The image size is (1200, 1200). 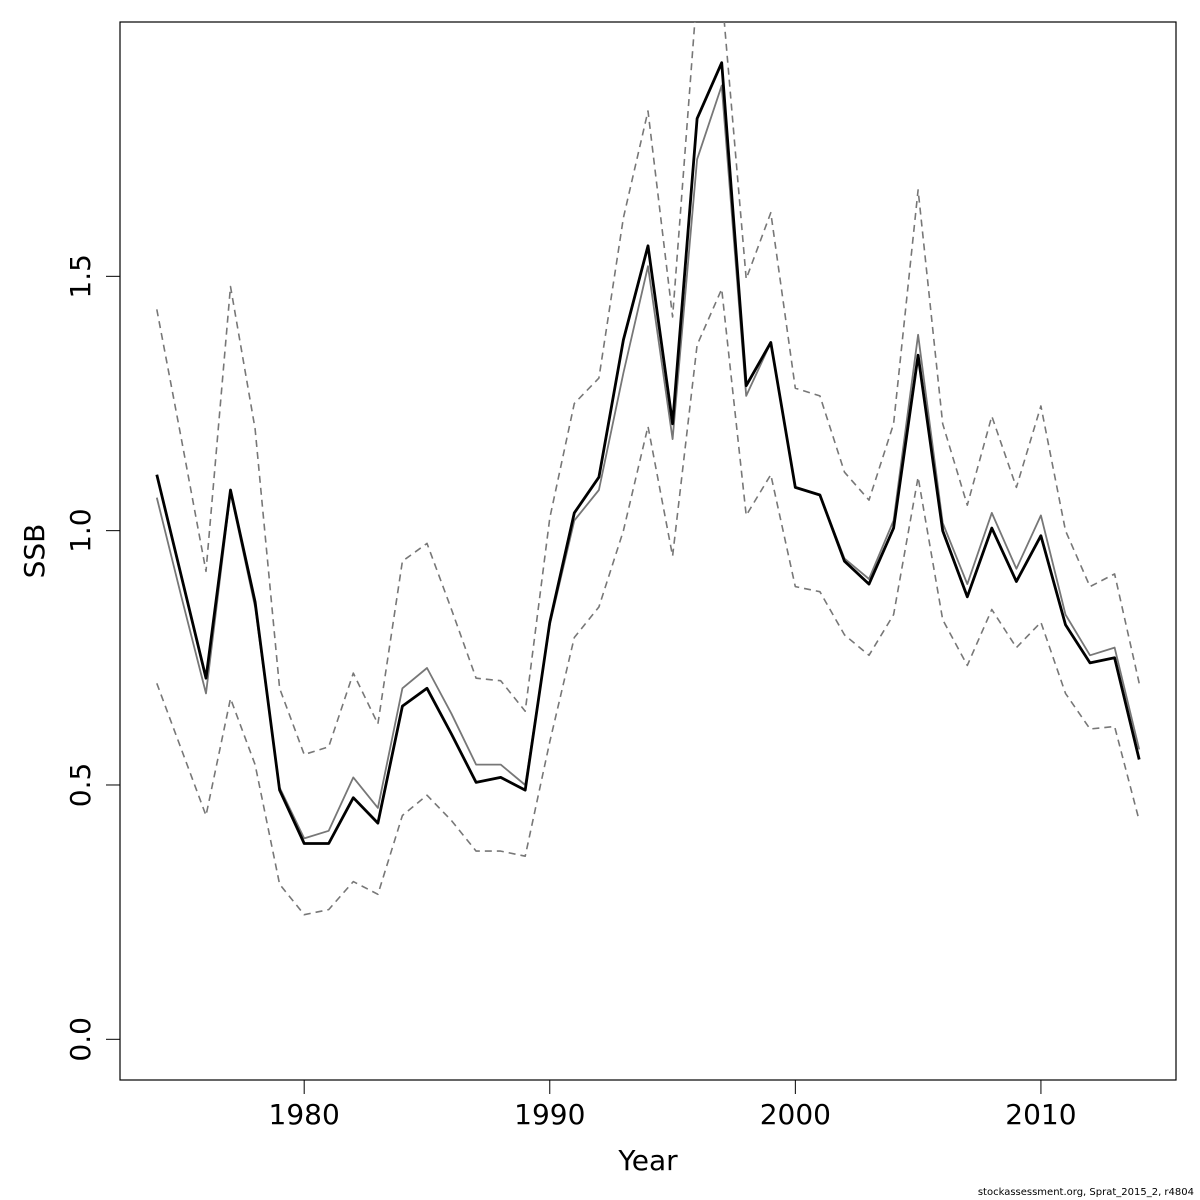 What do you see at coordinates (80, 276) in the screenshot?
I see `y-tick-label: 1.5` at bounding box center [80, 276].